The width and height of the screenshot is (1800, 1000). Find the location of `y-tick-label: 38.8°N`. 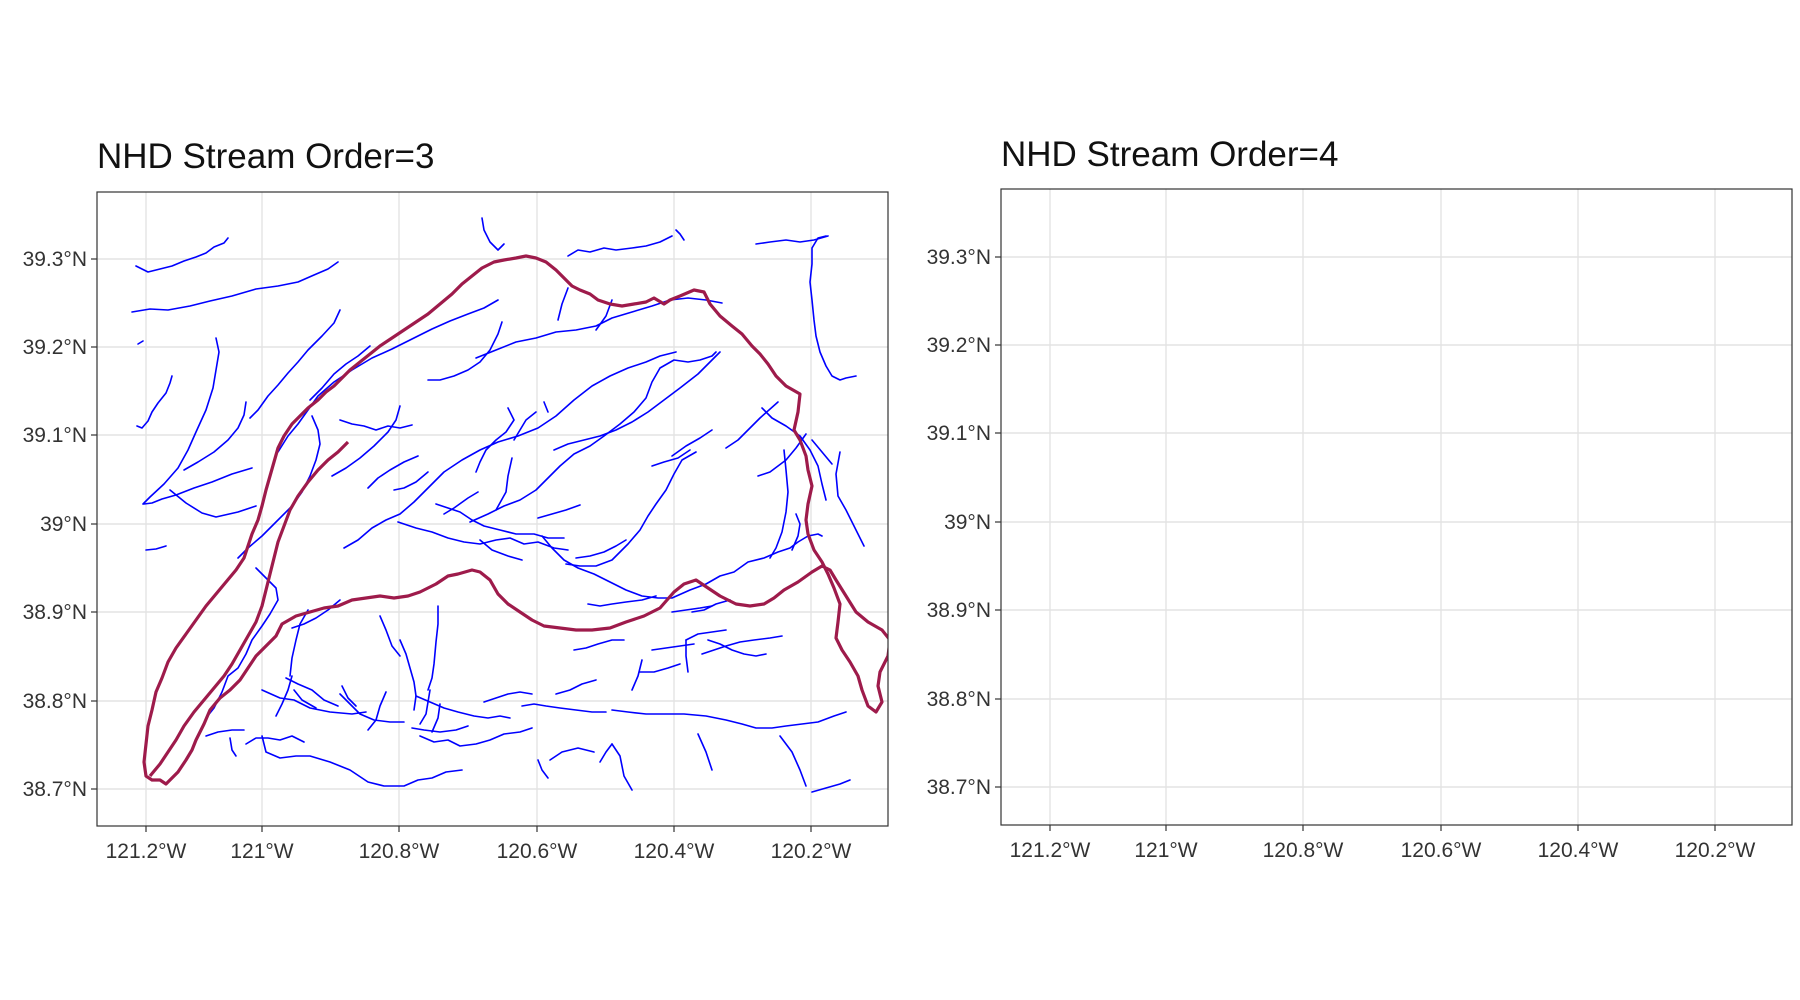

y-tick-label: 38.8°N is located at coordinates (959, 699).